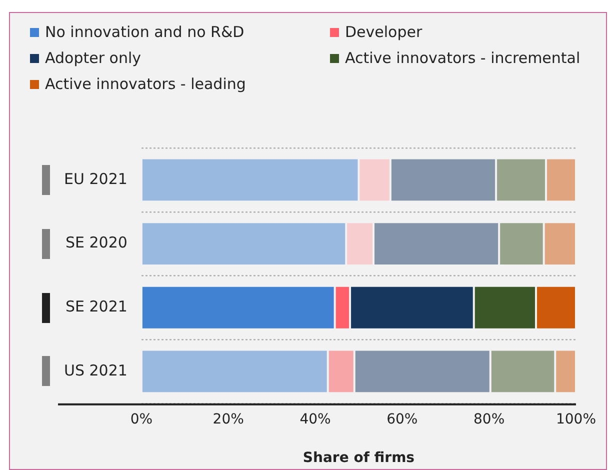  I want to click on legend-label: Developer, so click(383, 32).